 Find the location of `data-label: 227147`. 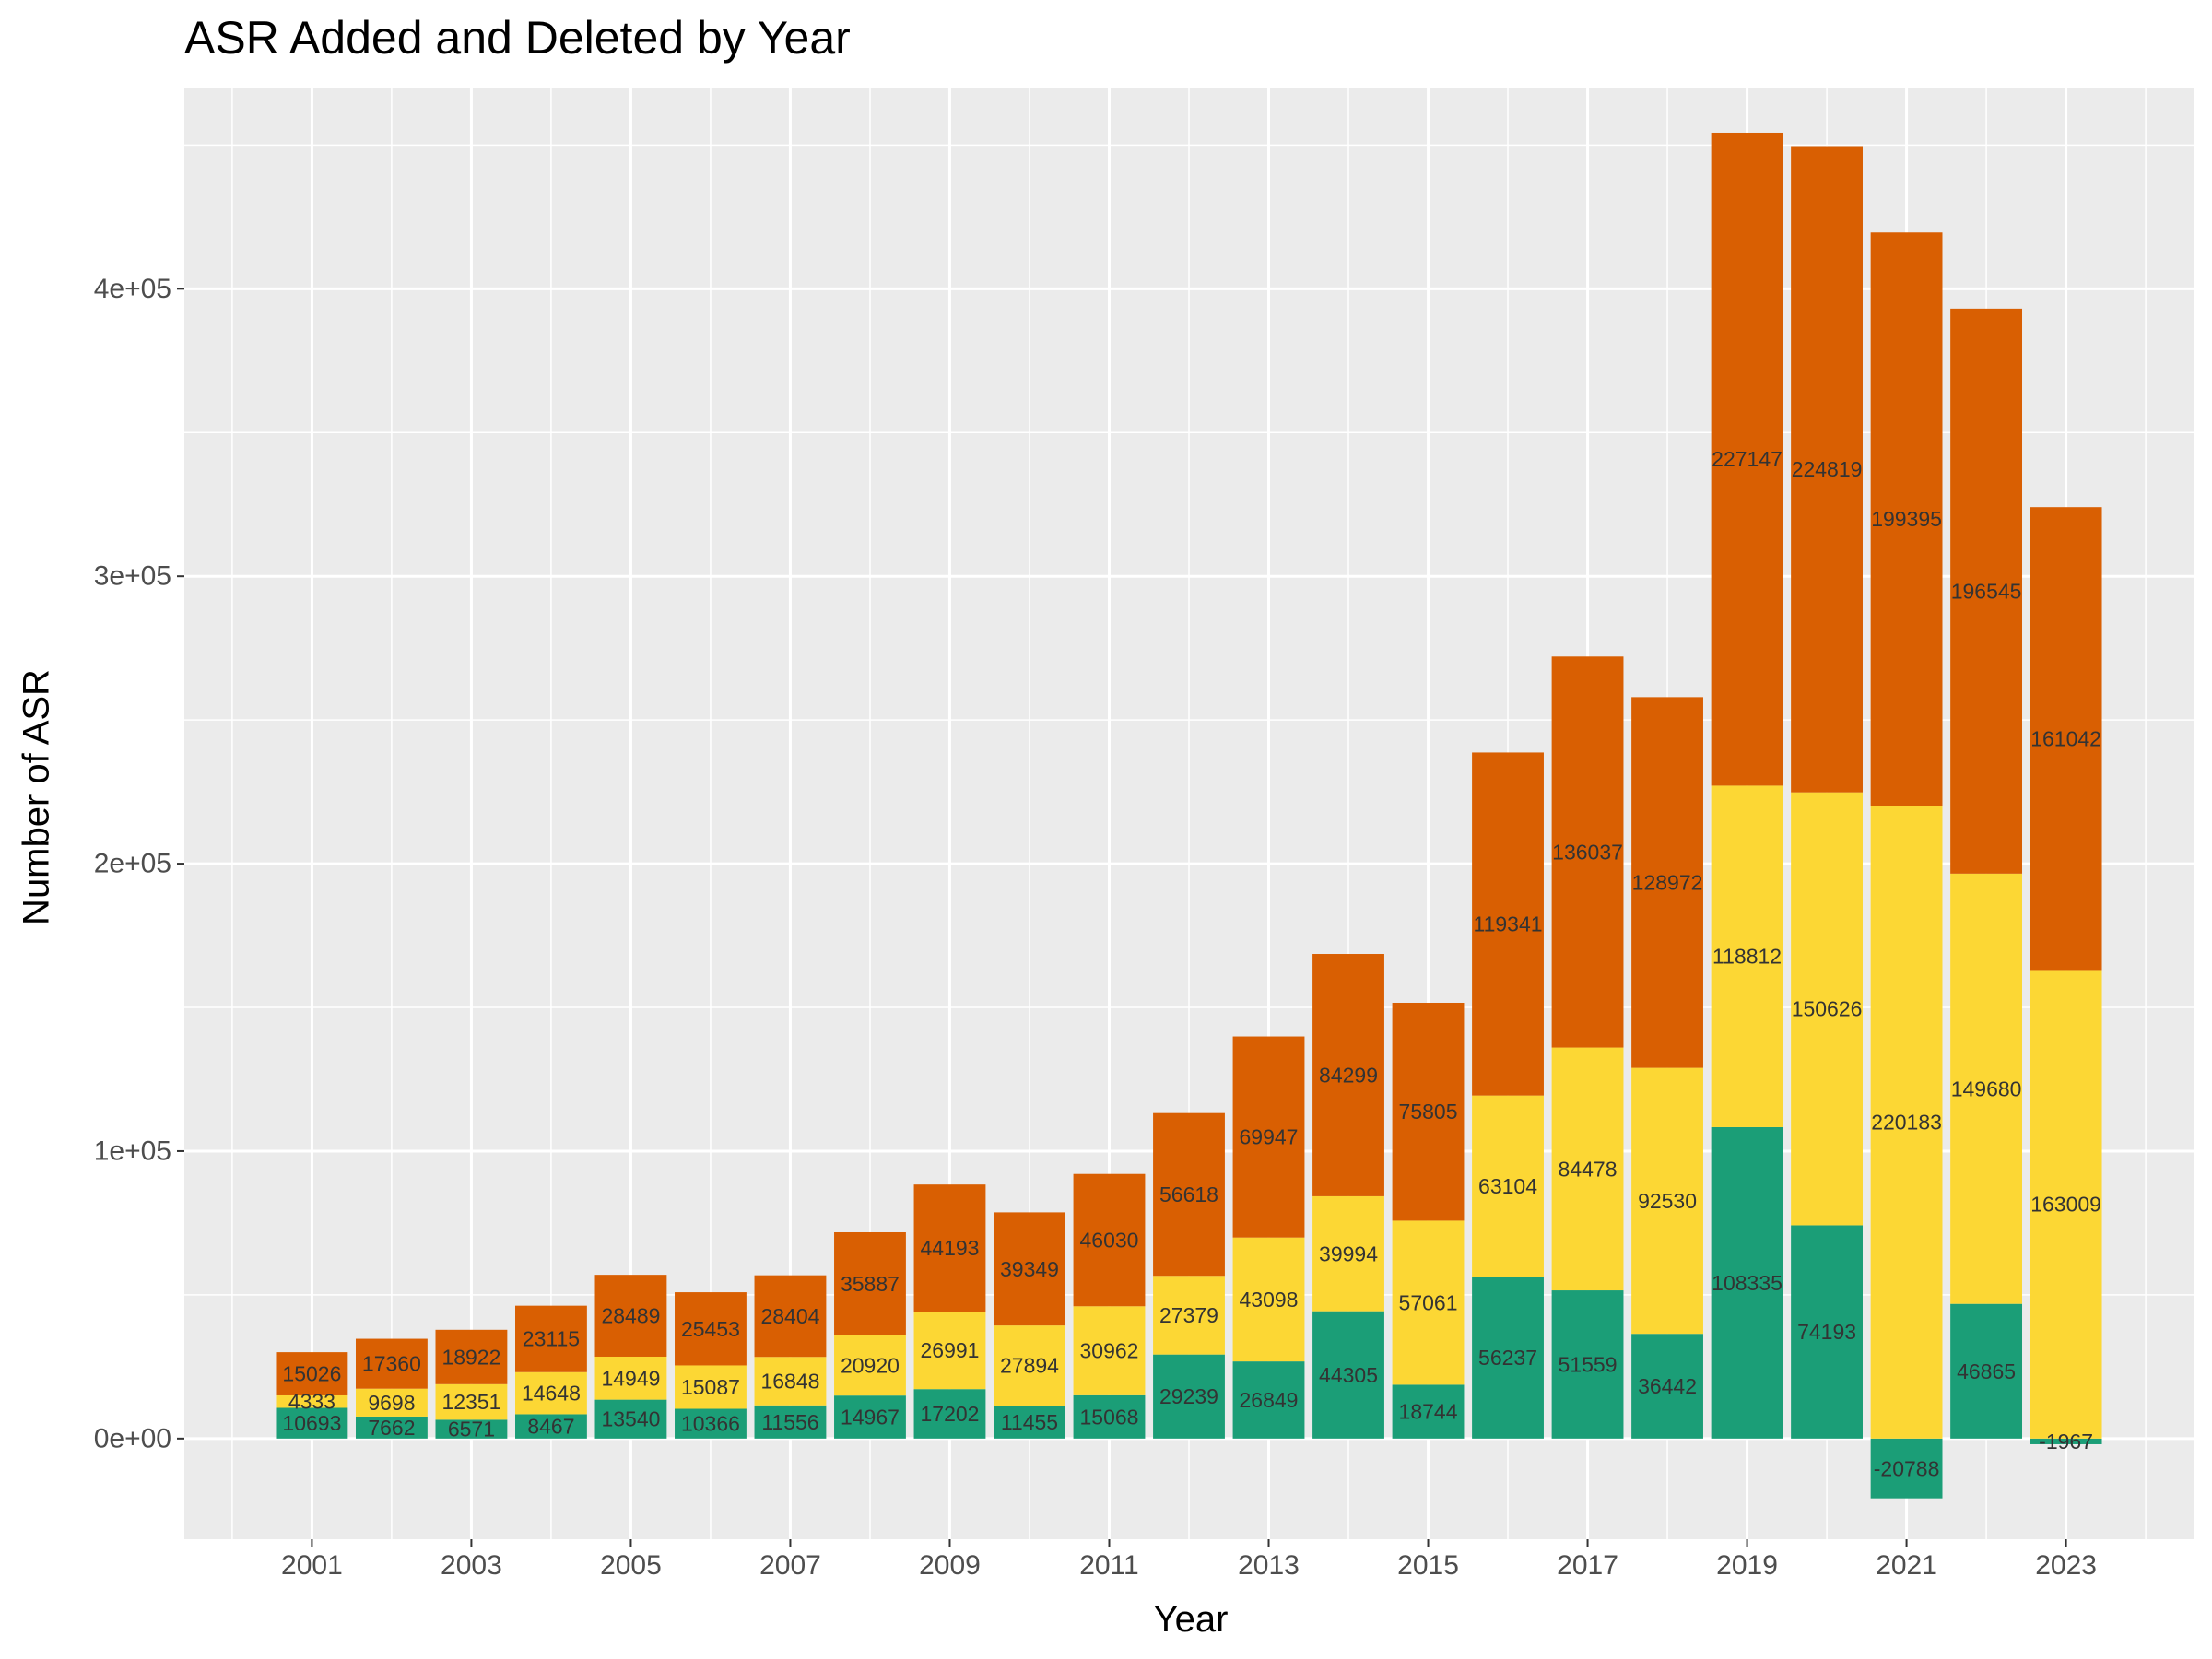

data-label: 227147 is located at coordinates (1747, 459).